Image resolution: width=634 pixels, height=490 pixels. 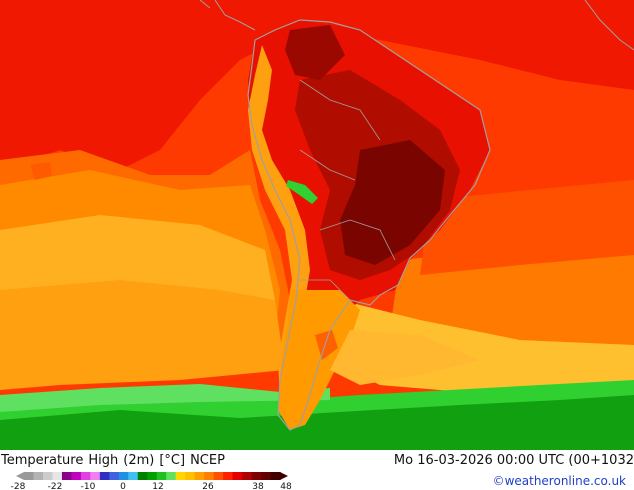 What do you see at coordinates (227, 15) in the screenshot?
I see `central-america-coastline` at bounding box center [227, 15].